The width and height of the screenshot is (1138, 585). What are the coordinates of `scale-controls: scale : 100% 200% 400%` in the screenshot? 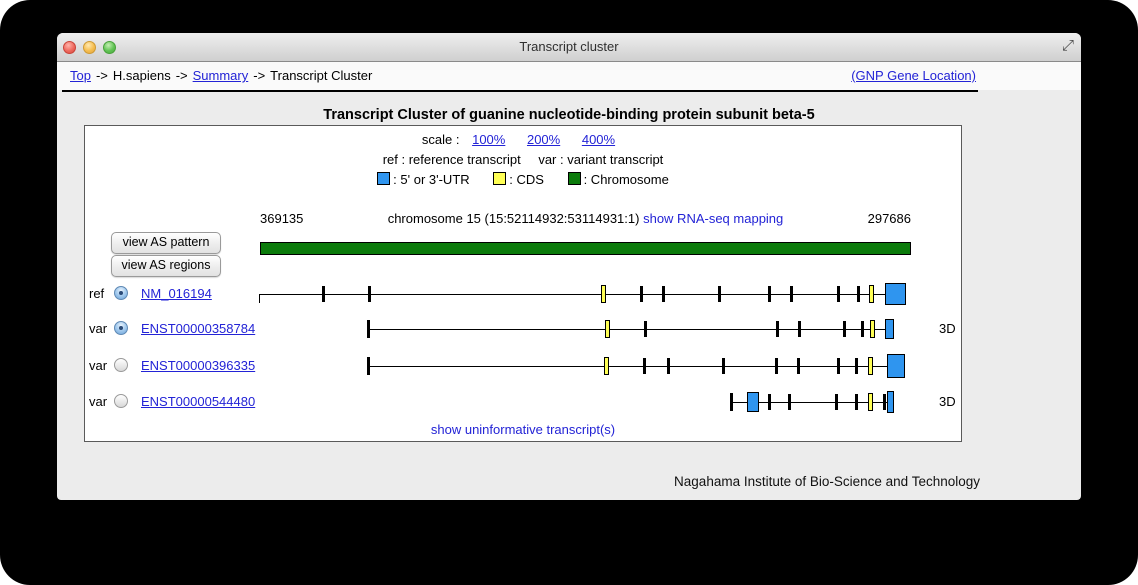 It's located at (523, 139).